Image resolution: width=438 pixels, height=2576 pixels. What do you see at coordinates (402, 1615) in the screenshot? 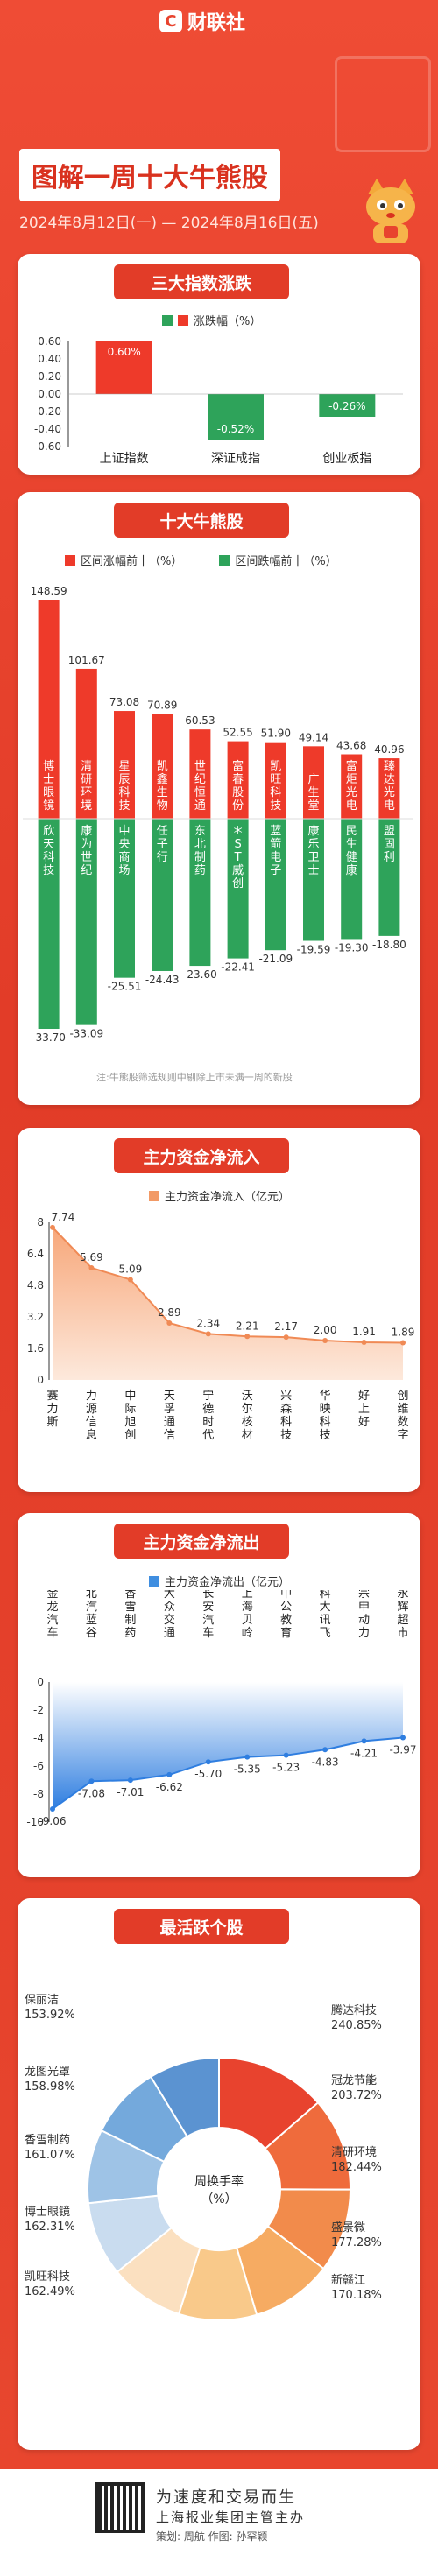
I see `x-tick-label: 永辉超市` at bounding box center [402, 1615].